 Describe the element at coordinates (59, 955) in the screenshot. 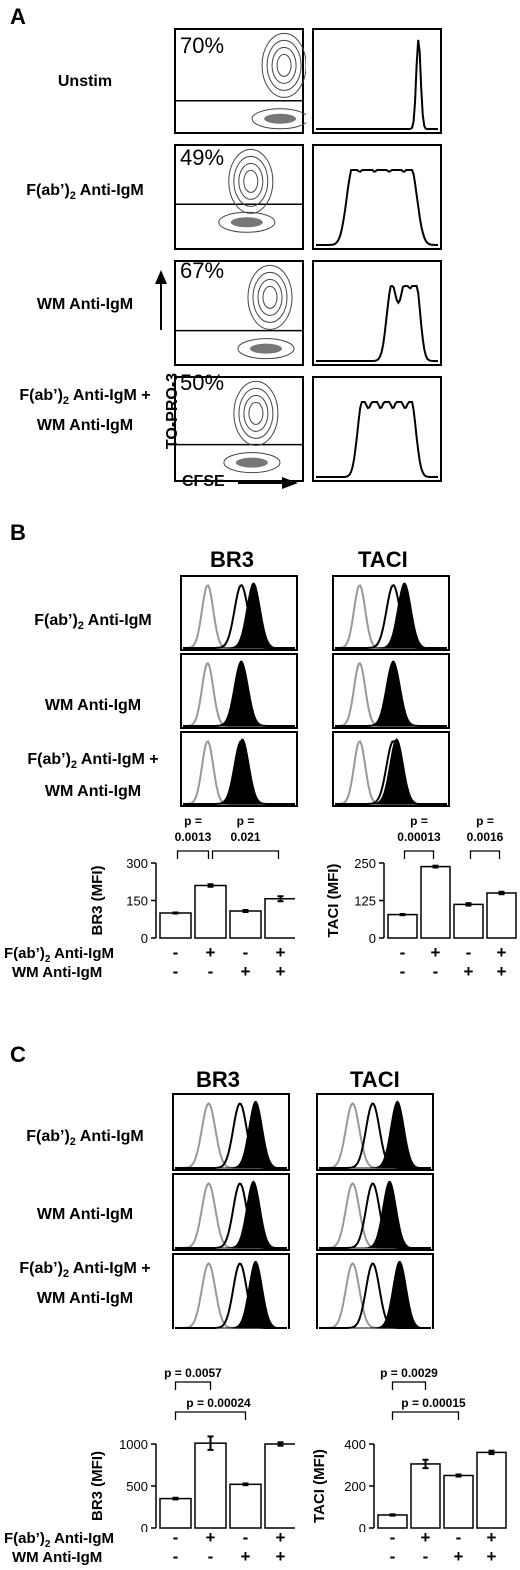

I see `b-cond-fab-label: F(ab’)2 Anti-IgM` at that location.